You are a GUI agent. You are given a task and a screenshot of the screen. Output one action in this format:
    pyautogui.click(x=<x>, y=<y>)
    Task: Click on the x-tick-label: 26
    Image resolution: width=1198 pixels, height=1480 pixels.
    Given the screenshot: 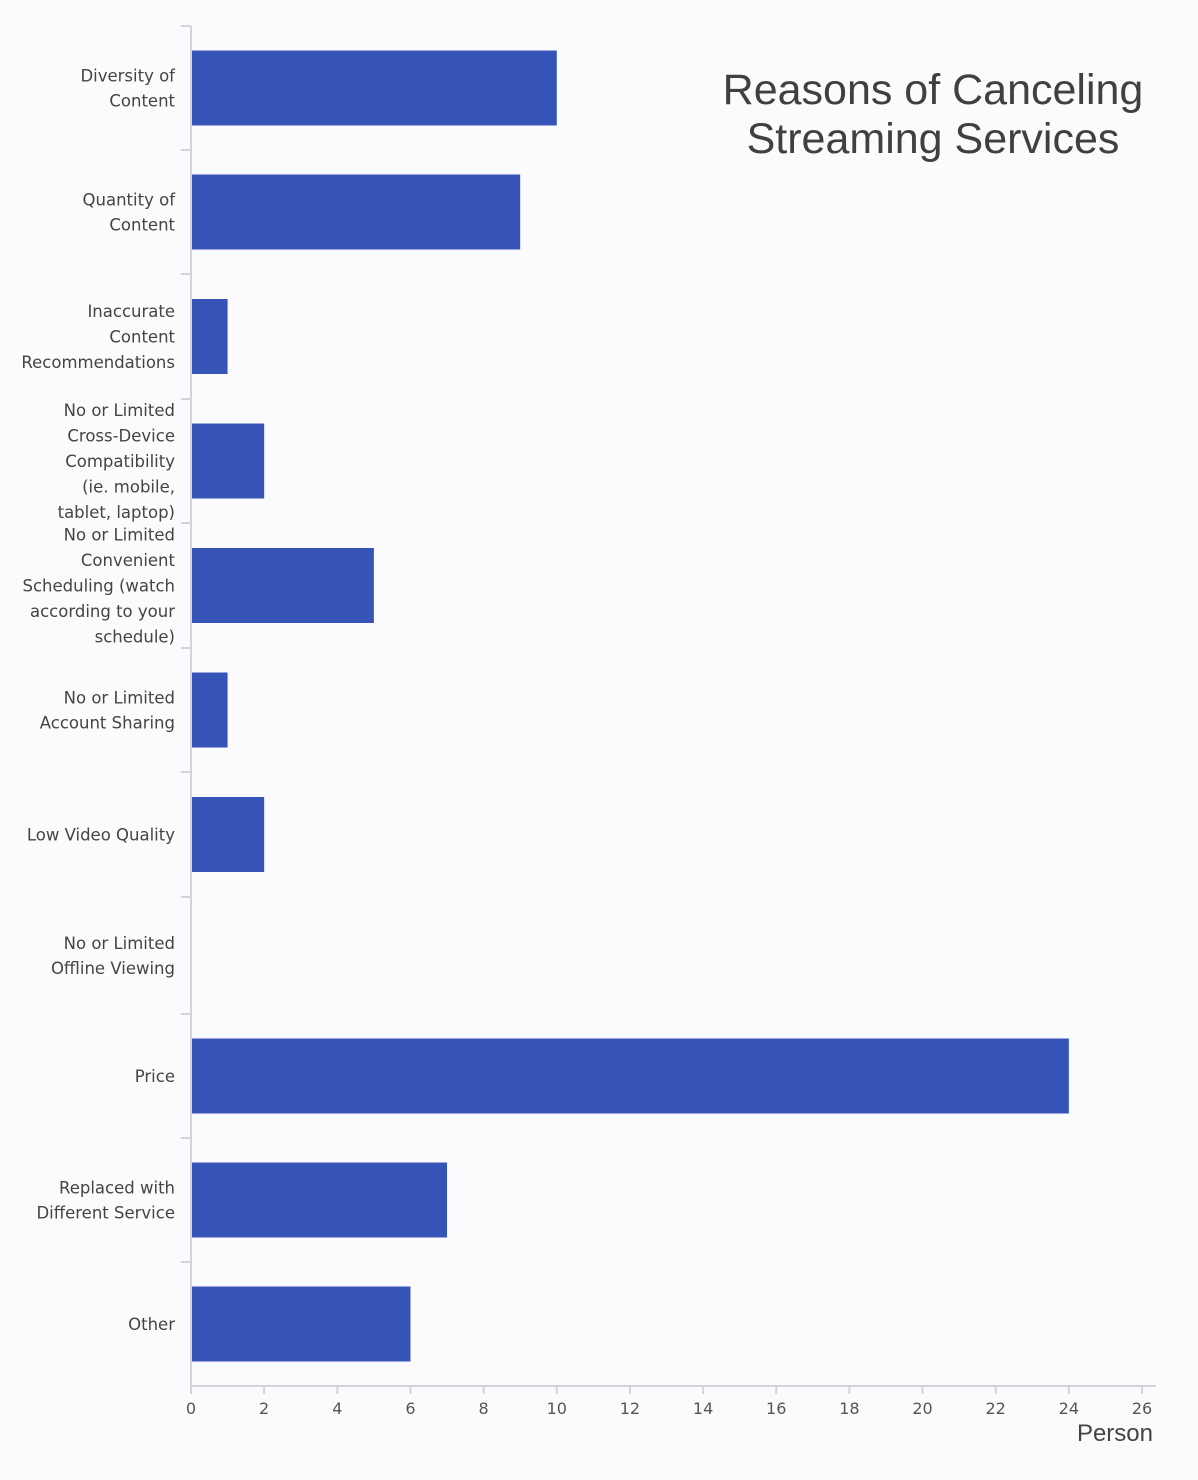 What is the action you would take?
    pyautogui.click(x=1142, y=1408)
    